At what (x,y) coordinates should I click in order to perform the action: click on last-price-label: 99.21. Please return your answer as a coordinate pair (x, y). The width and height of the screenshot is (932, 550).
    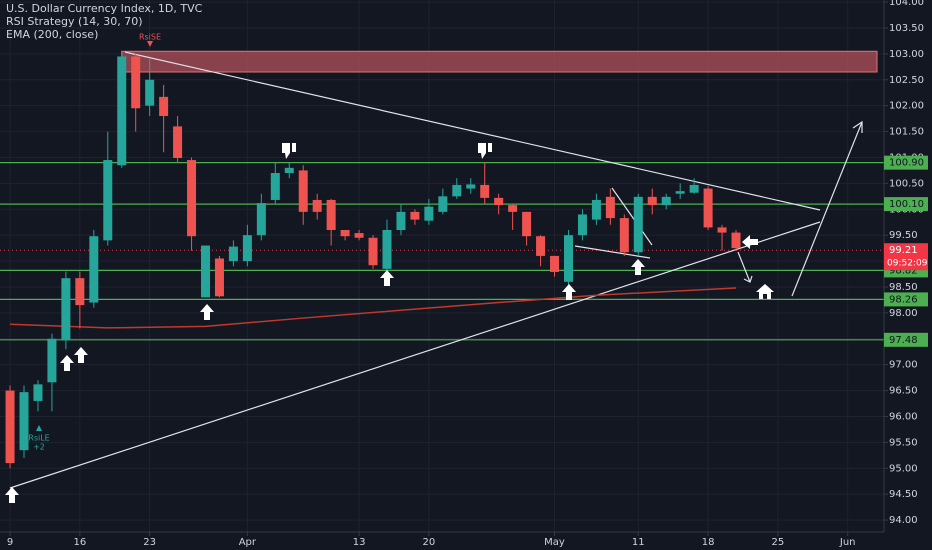
    Looking at the image, I should click on (903, 250).